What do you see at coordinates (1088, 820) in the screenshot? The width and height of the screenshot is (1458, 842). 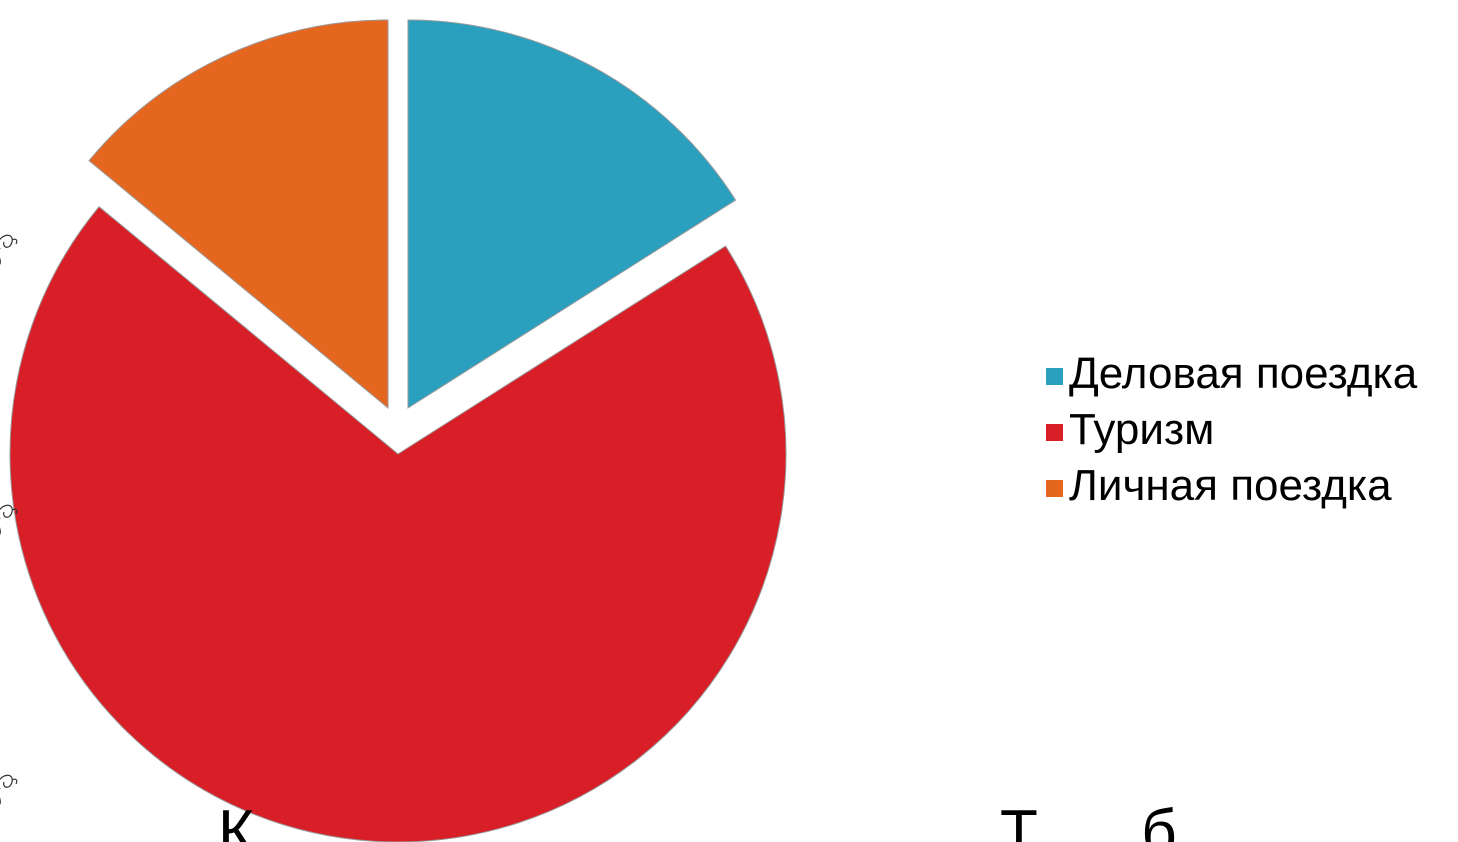 I see `caption-fragment-right: Т б` at bounding box center [1088, 820].